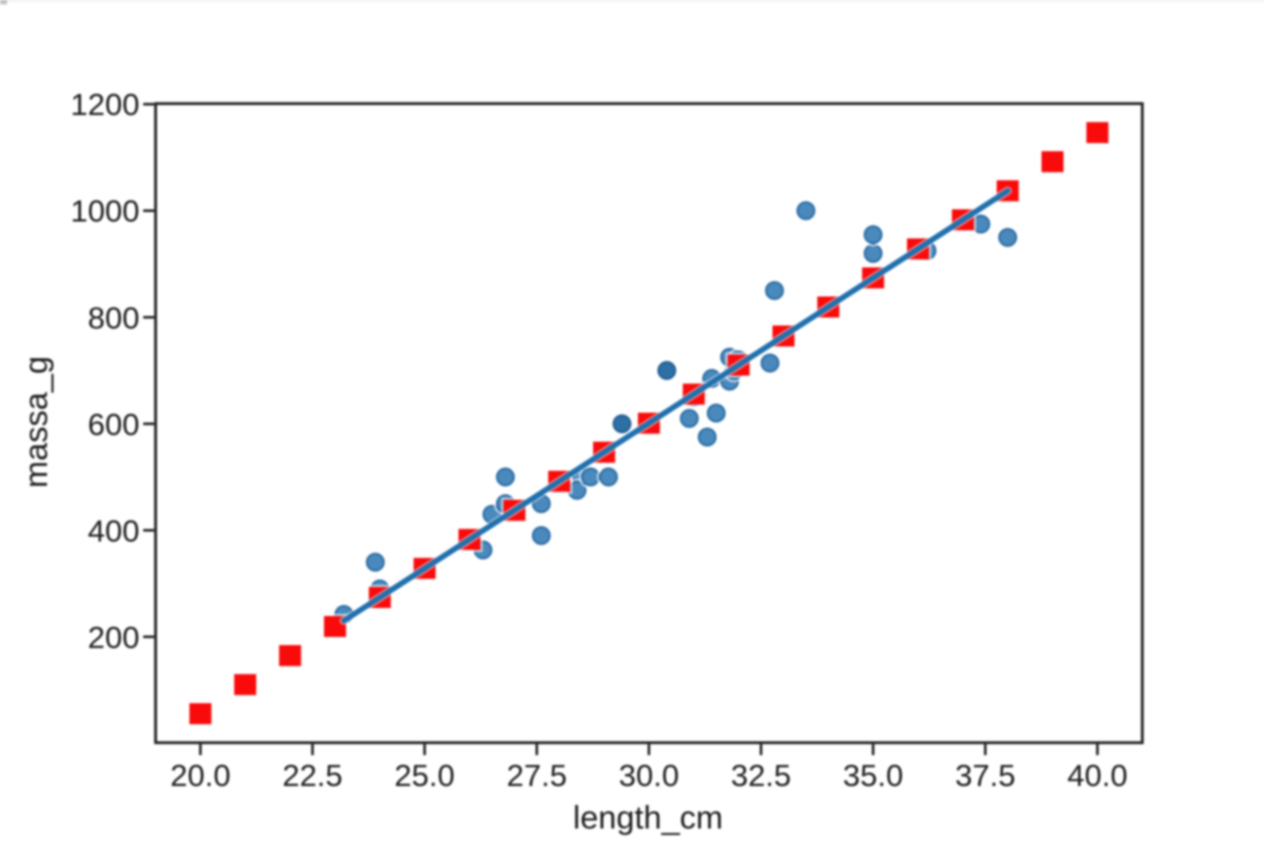 This screenshot has width=1264, height=848. What do you see at coordinates (985, 775) in the screenshot?
I see `svg-text: 37.5` at bounding box center [985, 775].